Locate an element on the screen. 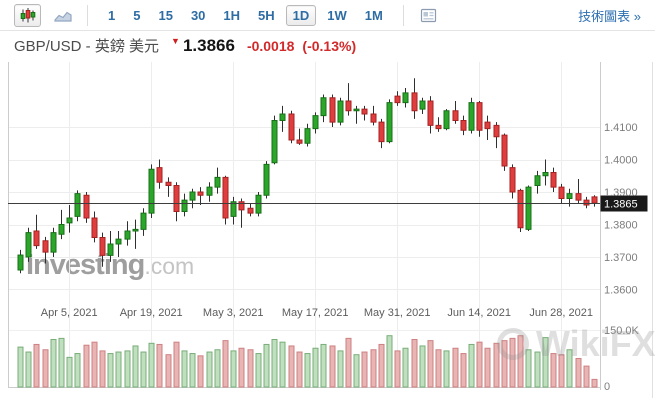  x-axis-label: May 17, 2021 is located at coordinates (315, 313).